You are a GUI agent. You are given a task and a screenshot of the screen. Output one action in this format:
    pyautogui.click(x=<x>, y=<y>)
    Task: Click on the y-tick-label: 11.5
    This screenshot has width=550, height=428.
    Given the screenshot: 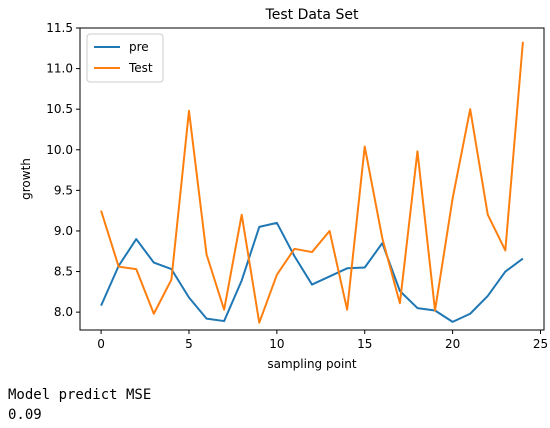 What is the action you would take?
    pyautogui.click(x=59, y=28)
    